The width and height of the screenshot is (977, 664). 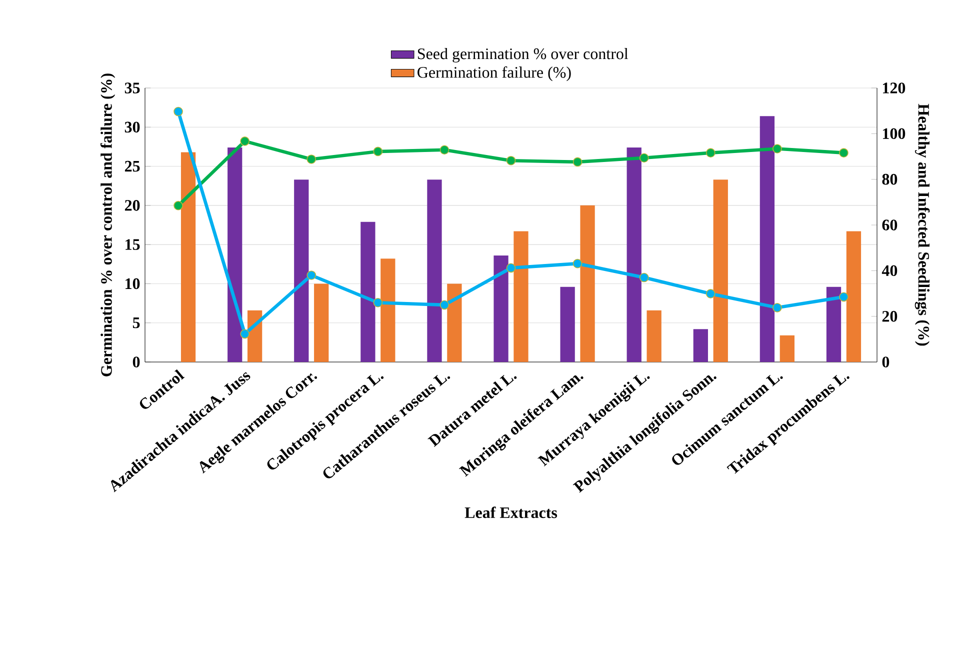 What do you see at coordinates (133, 284) in the screenshot?
I see `y-tick-label: 10` at bounding box center [133, 284].